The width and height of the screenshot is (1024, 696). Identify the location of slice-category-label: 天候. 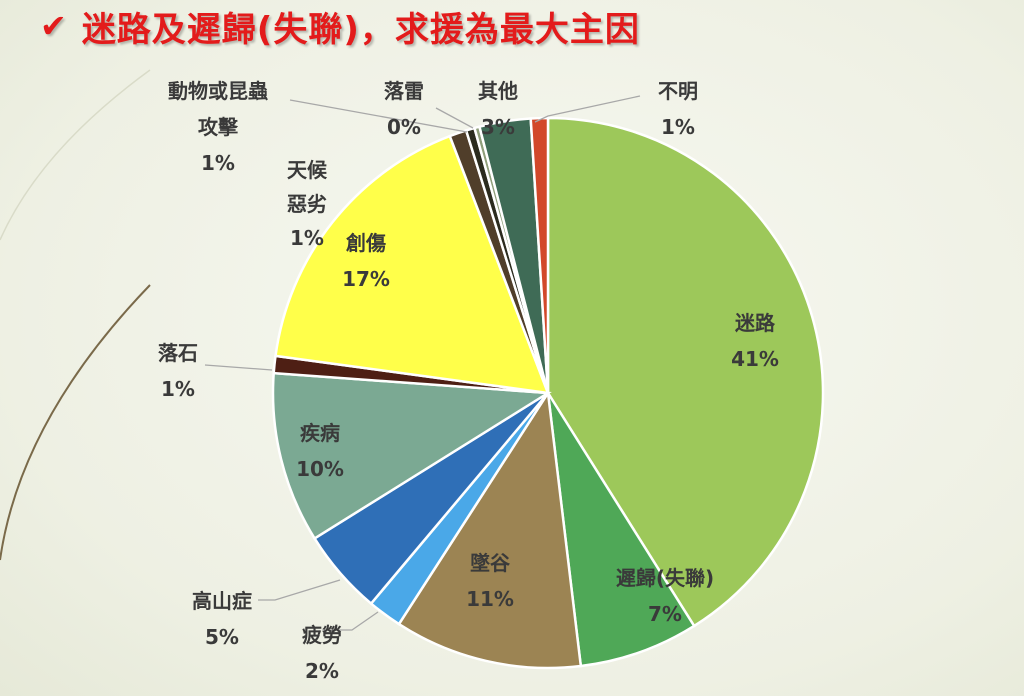
(307, 170).